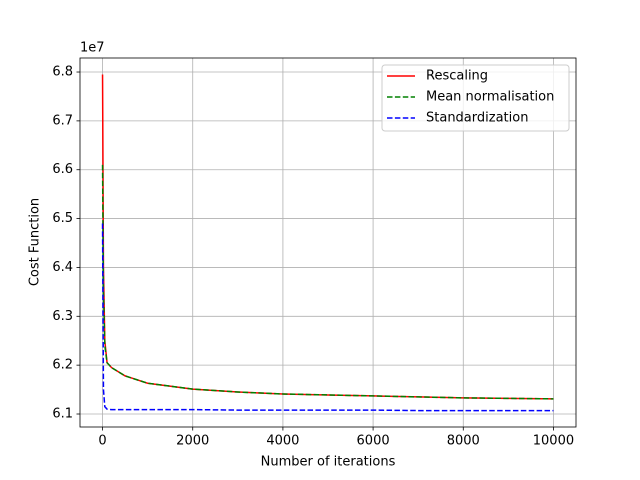  What do you see at coordinates (490, 97) in the screenshot?
I see `legend-label: Mean normalisation` at bounding box center [490, 97].